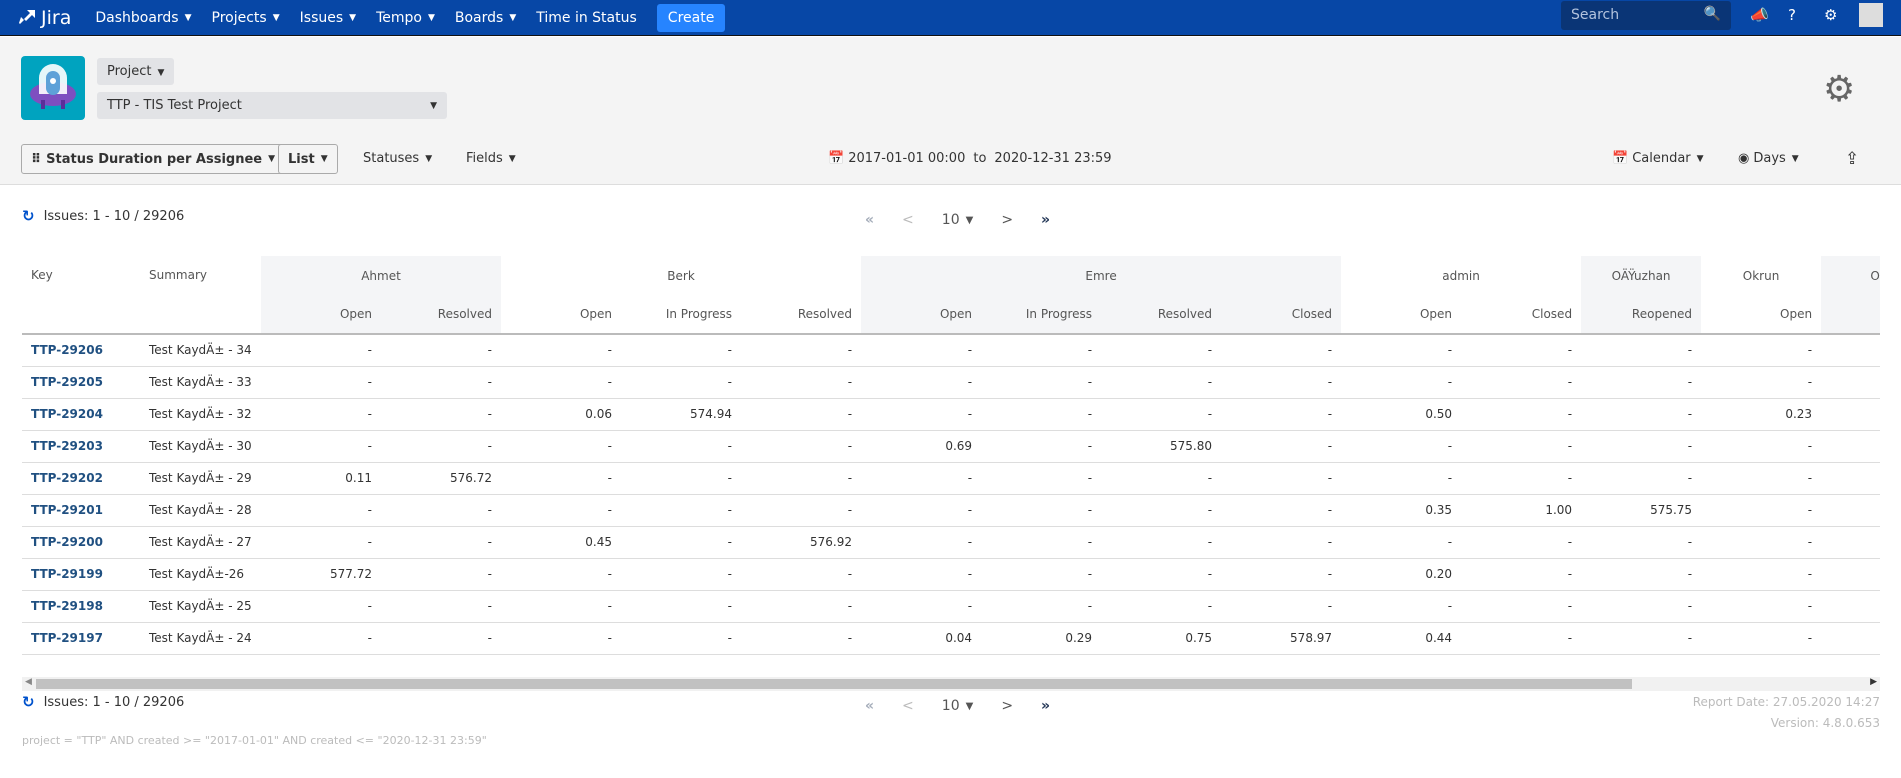 Image resolution: width=1901 pixels, height=778 pixels. I want to click on status-header: Reopened, so click(1641, 315).